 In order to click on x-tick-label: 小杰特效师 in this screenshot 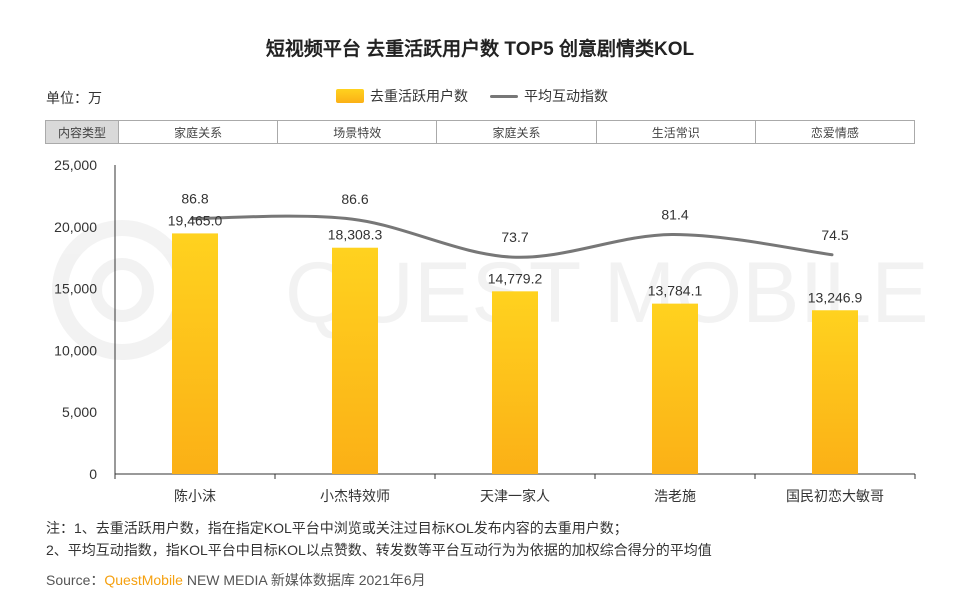, I will do `click(355, 496)`.